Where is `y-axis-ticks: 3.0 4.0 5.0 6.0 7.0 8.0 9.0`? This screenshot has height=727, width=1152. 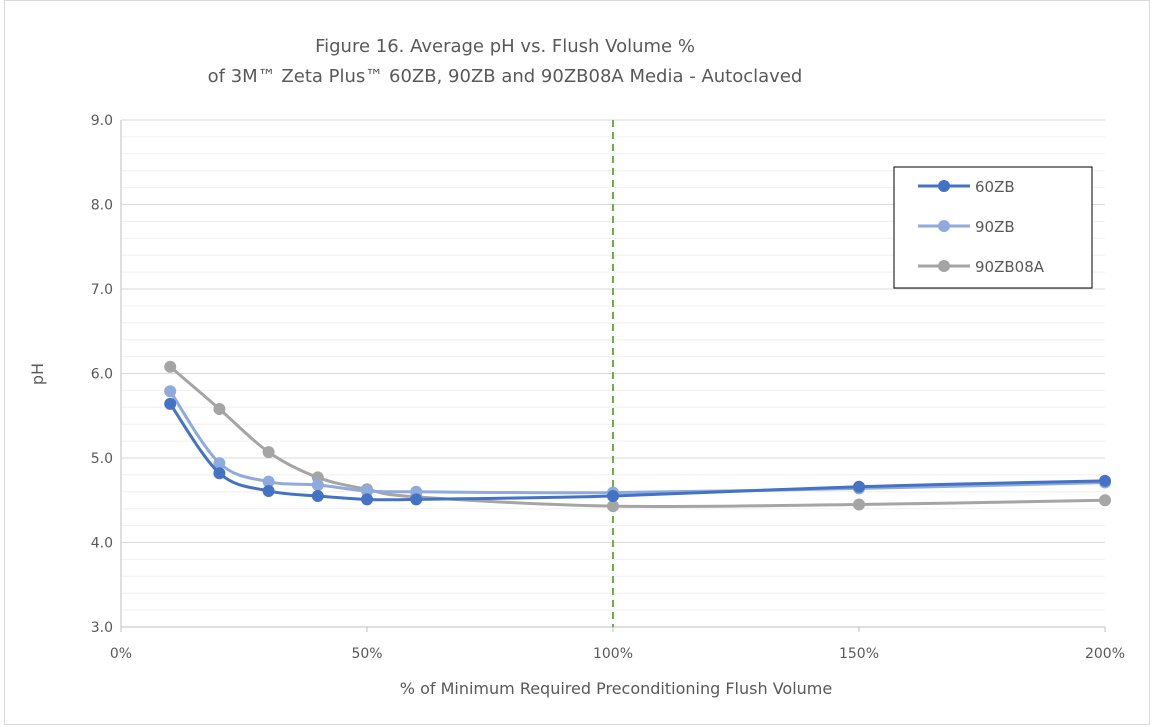
y-axis-ticks: 3.0 4.0 5.0 6.0 7.0 8.0 9.0 is located at coordinates (102, 374).